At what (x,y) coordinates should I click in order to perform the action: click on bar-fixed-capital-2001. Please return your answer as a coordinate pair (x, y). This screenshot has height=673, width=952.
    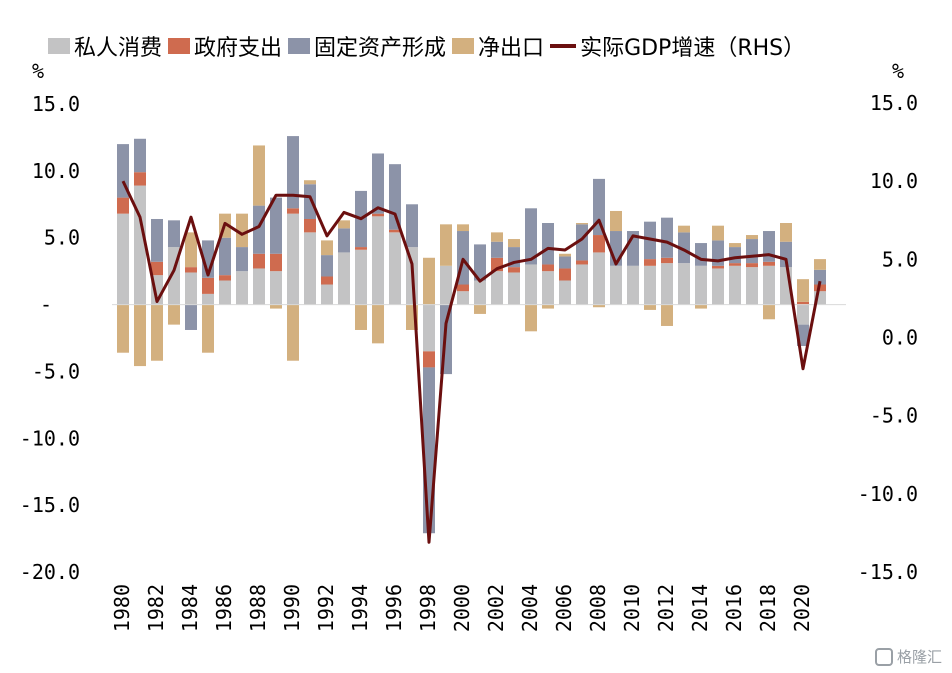
    Looking at the image, I should click on (480, 262).